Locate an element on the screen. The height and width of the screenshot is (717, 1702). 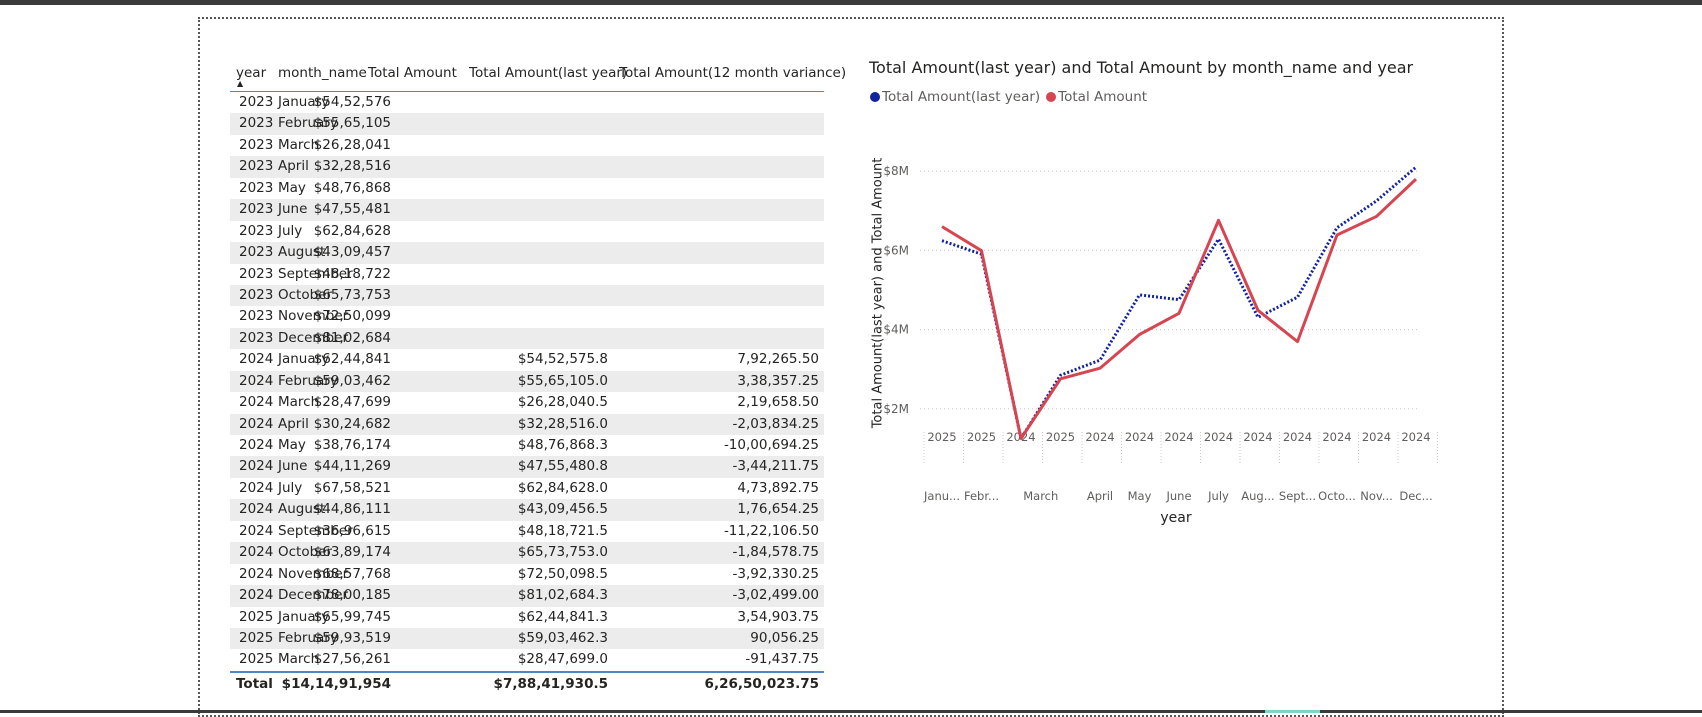
cell-total-amount: $48,76,868 is located at coordinates (352, 187).